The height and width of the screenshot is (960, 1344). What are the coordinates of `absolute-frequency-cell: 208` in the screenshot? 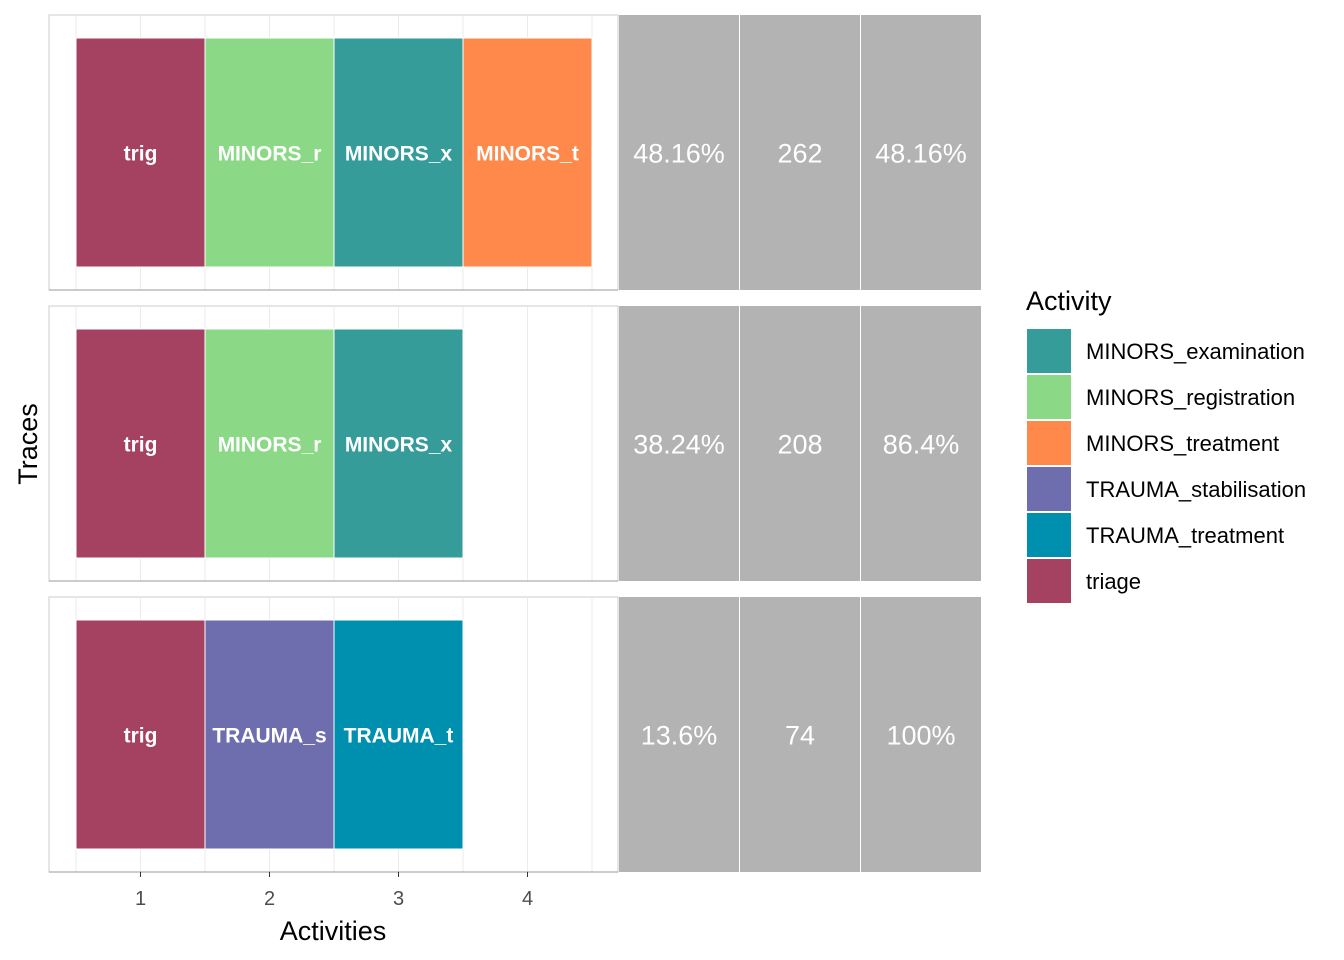 It's located at (800, 443).